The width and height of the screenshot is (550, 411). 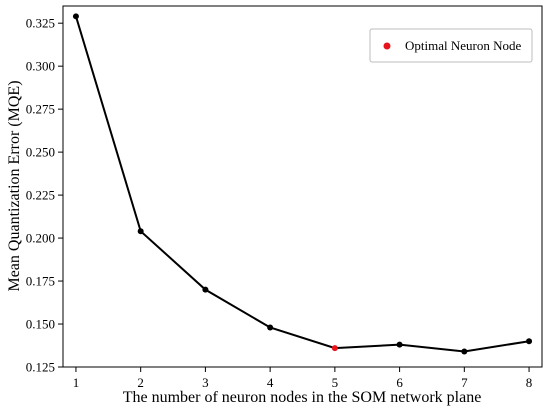 I want to click on legend-box, so click(x=451, y=45).